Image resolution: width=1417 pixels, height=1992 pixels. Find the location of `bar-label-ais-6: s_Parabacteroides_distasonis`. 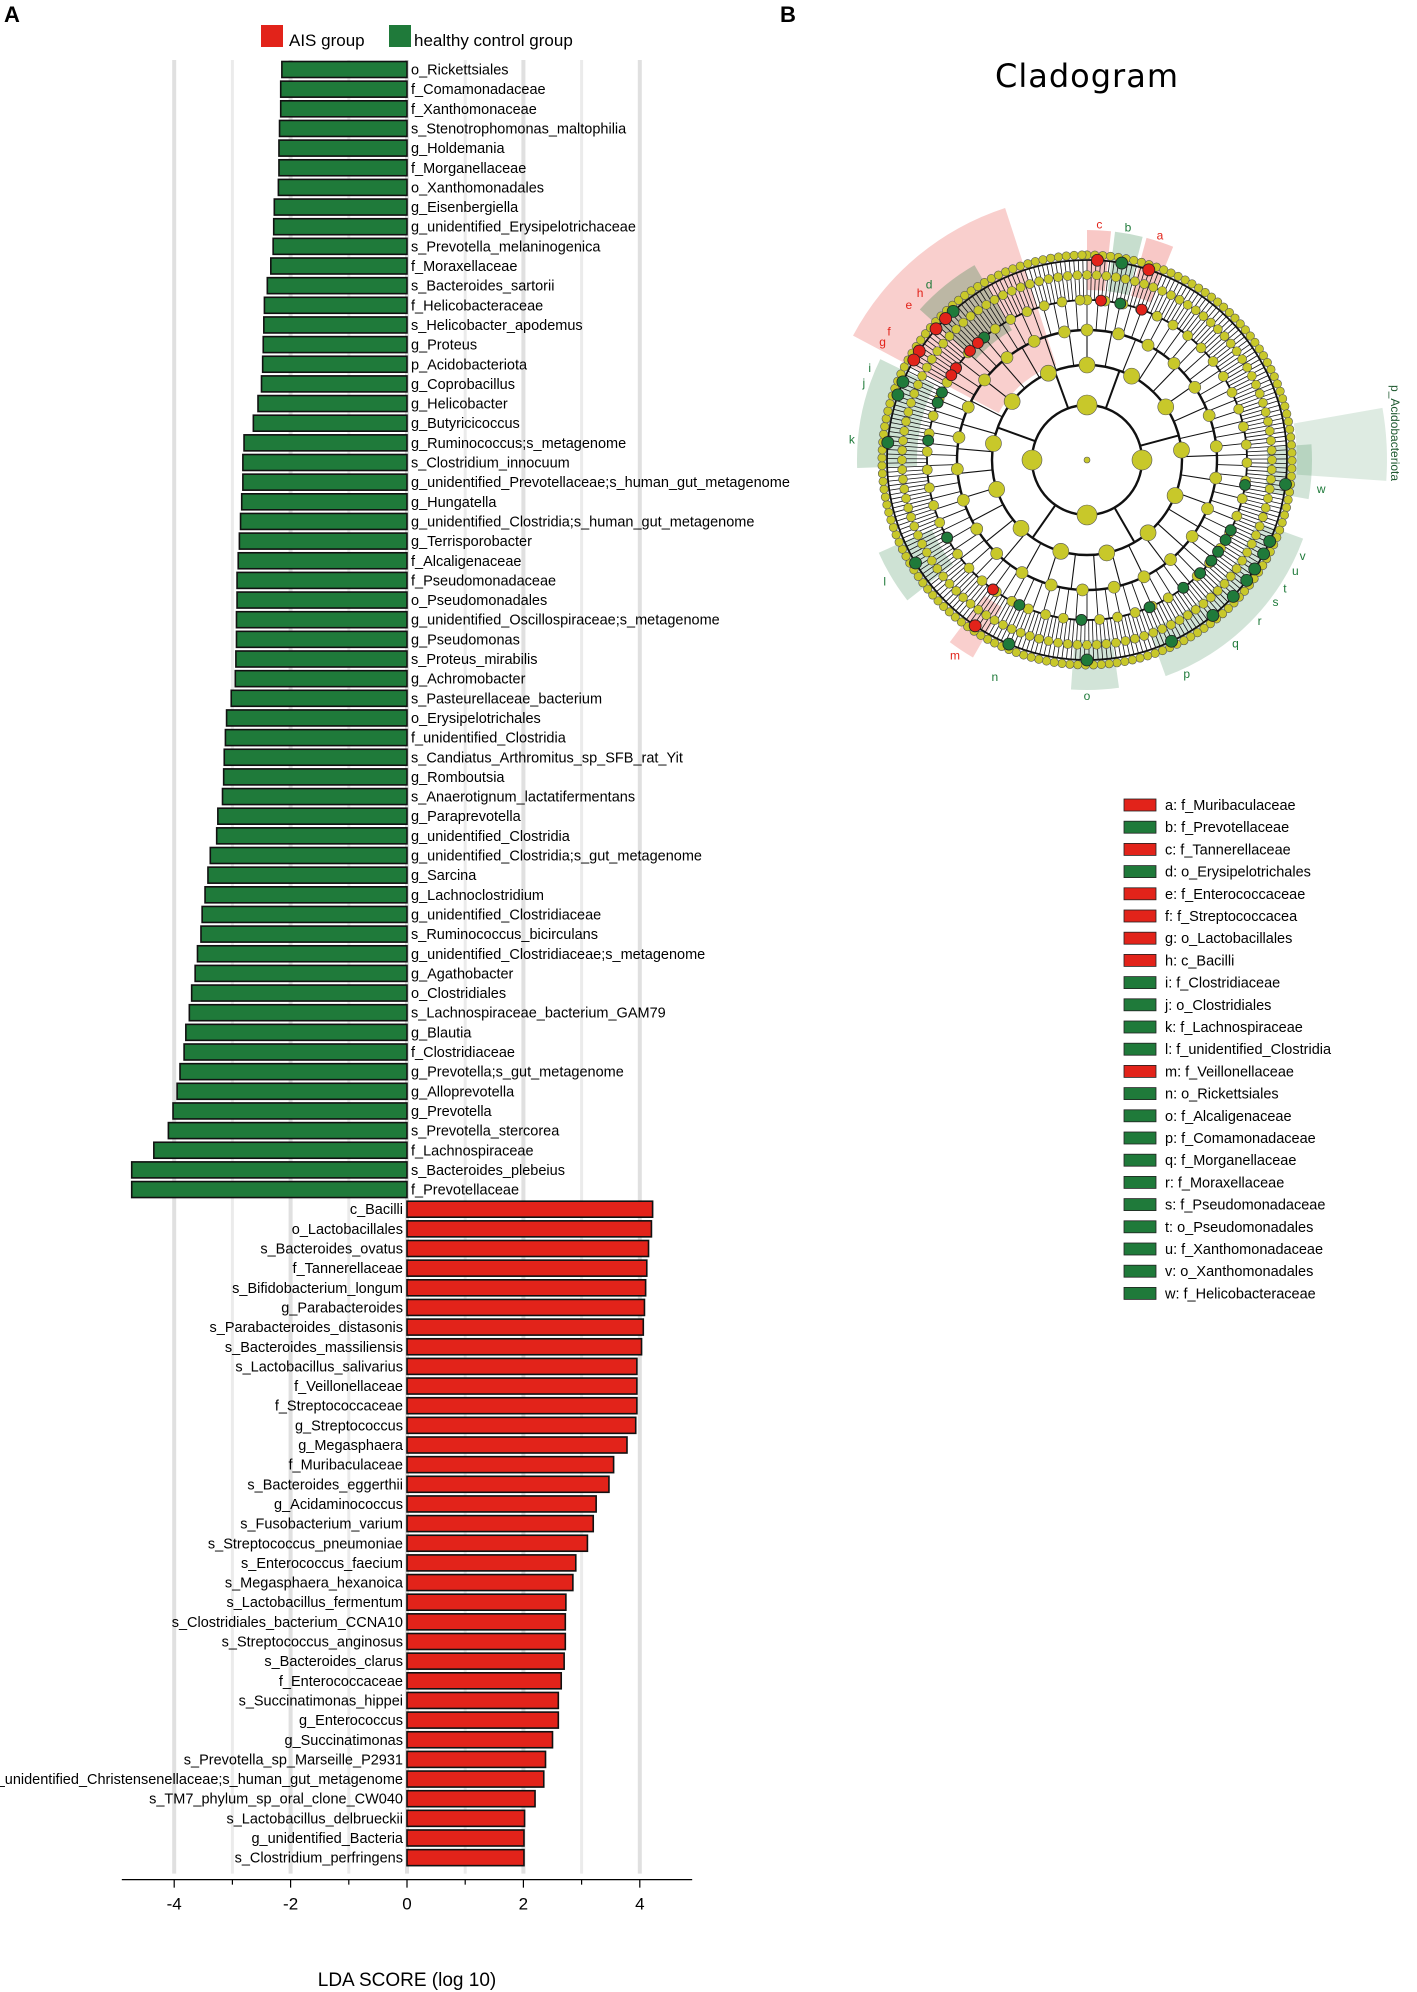

bar-label-ais-6: s_Parabacteroides_distasonis is located at coordinates (306, 1328).